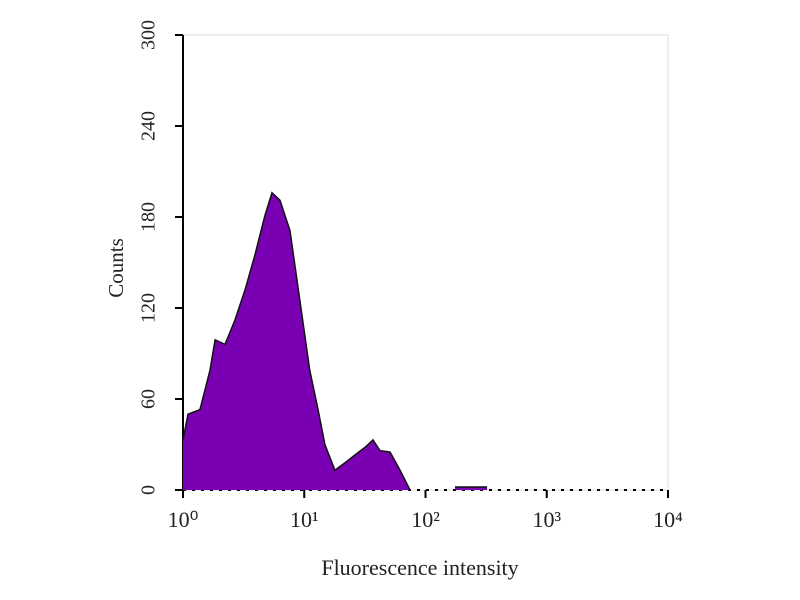  I want to click on x-tick-label: 10², so click(425, 519).